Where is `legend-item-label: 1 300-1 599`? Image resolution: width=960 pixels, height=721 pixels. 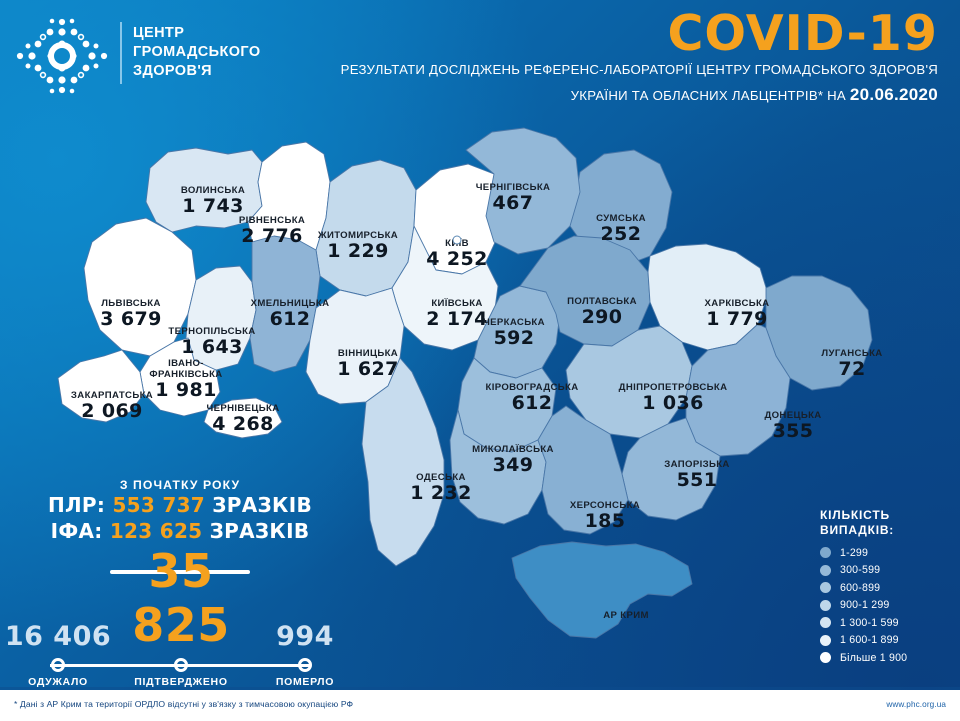 legend-item-label: 1 300-1 599 is located at coordinates (869, 622).